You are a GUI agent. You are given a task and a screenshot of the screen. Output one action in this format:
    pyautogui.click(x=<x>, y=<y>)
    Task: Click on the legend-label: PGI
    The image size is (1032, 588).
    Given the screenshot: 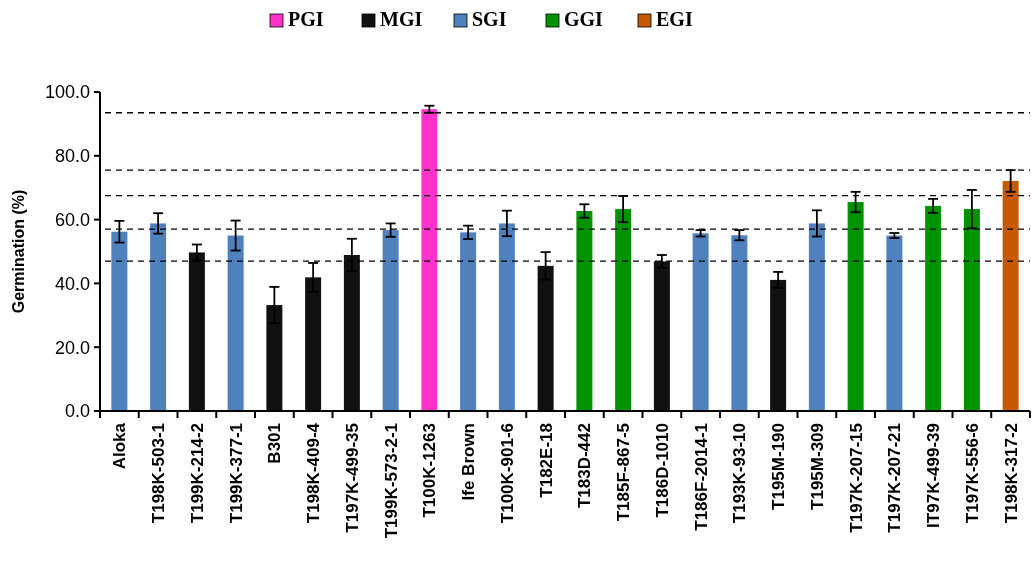 What is the action you would take?
    pyautogui.click(x=306, y=19)
    